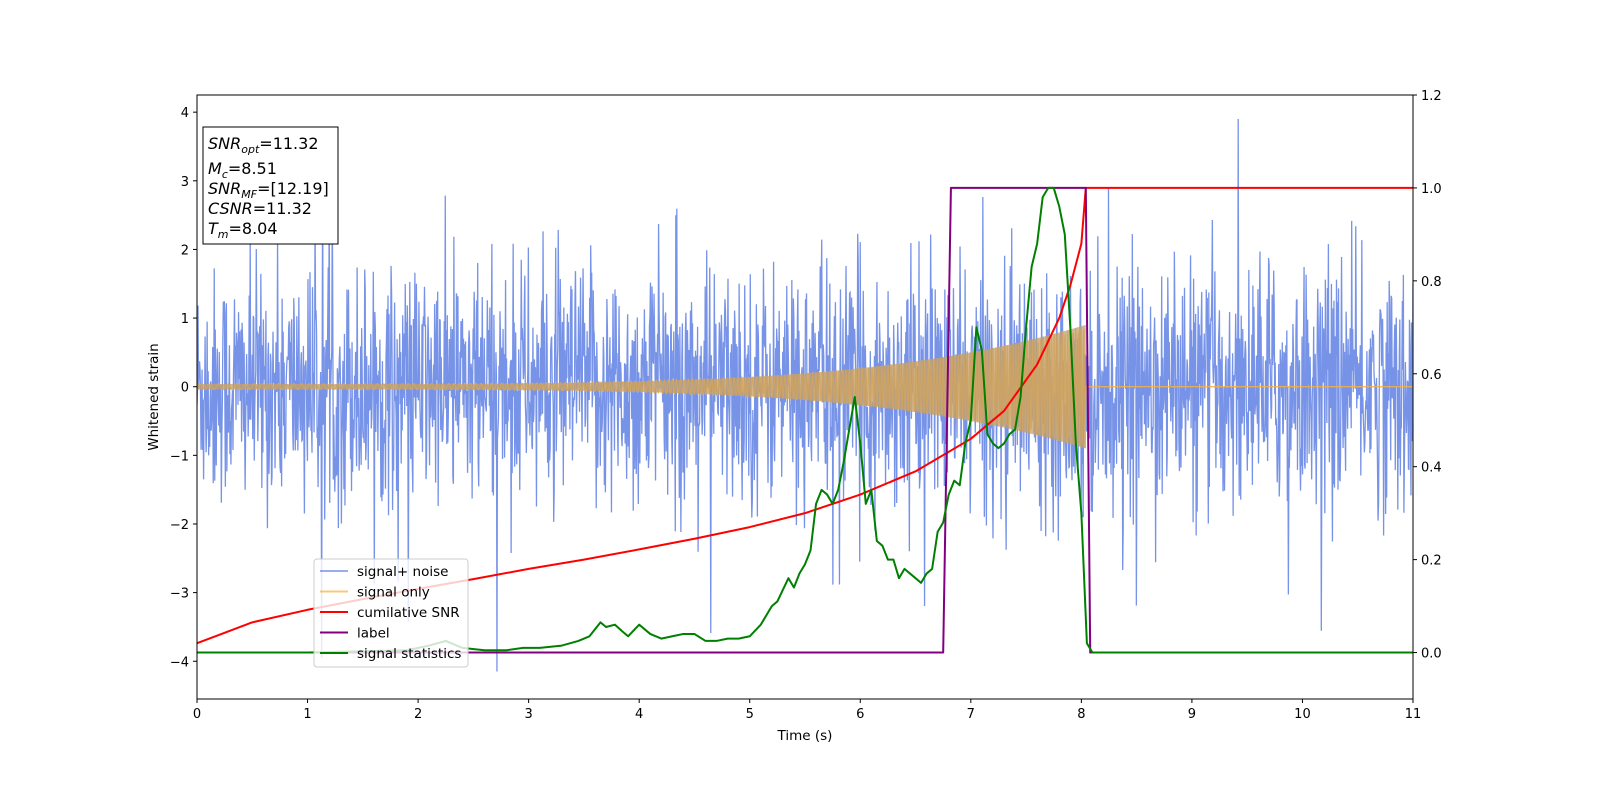 The image size is (1600, 800). What do you see at coordinates (225, 174) in the screenshot?
I see `info-sub: c` at bounding box center [225, 174].